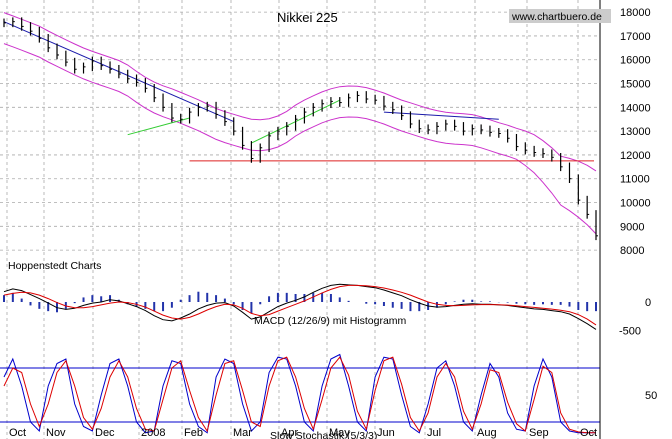 The image size is (672, 439). I want to click on macd-tick-label: -500, so click(630, 332).